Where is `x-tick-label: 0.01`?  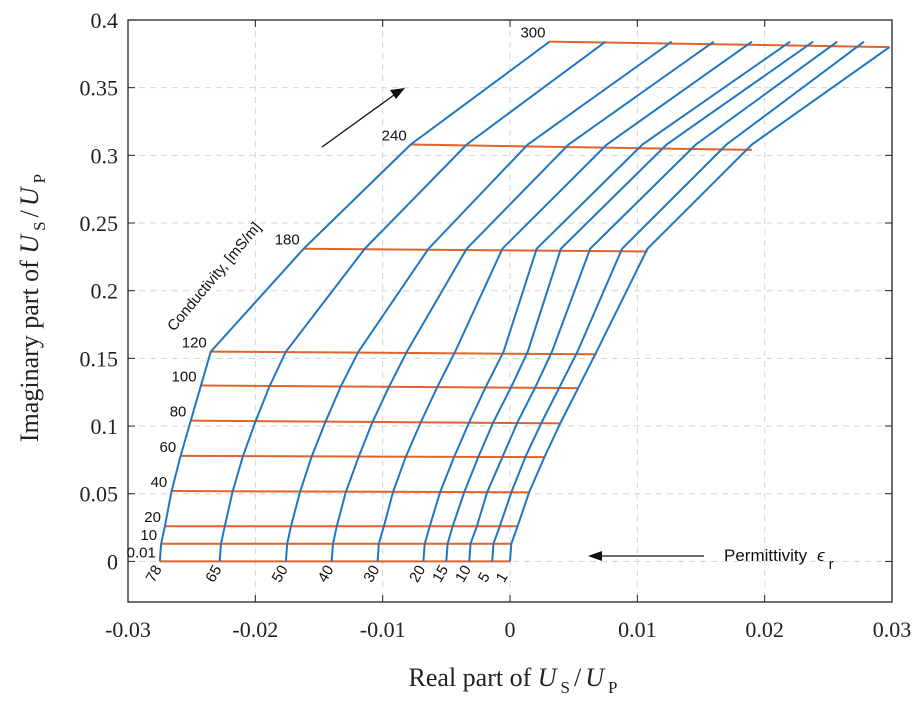 x-tick-label: 0.01 is located at coordinates (637, 629).